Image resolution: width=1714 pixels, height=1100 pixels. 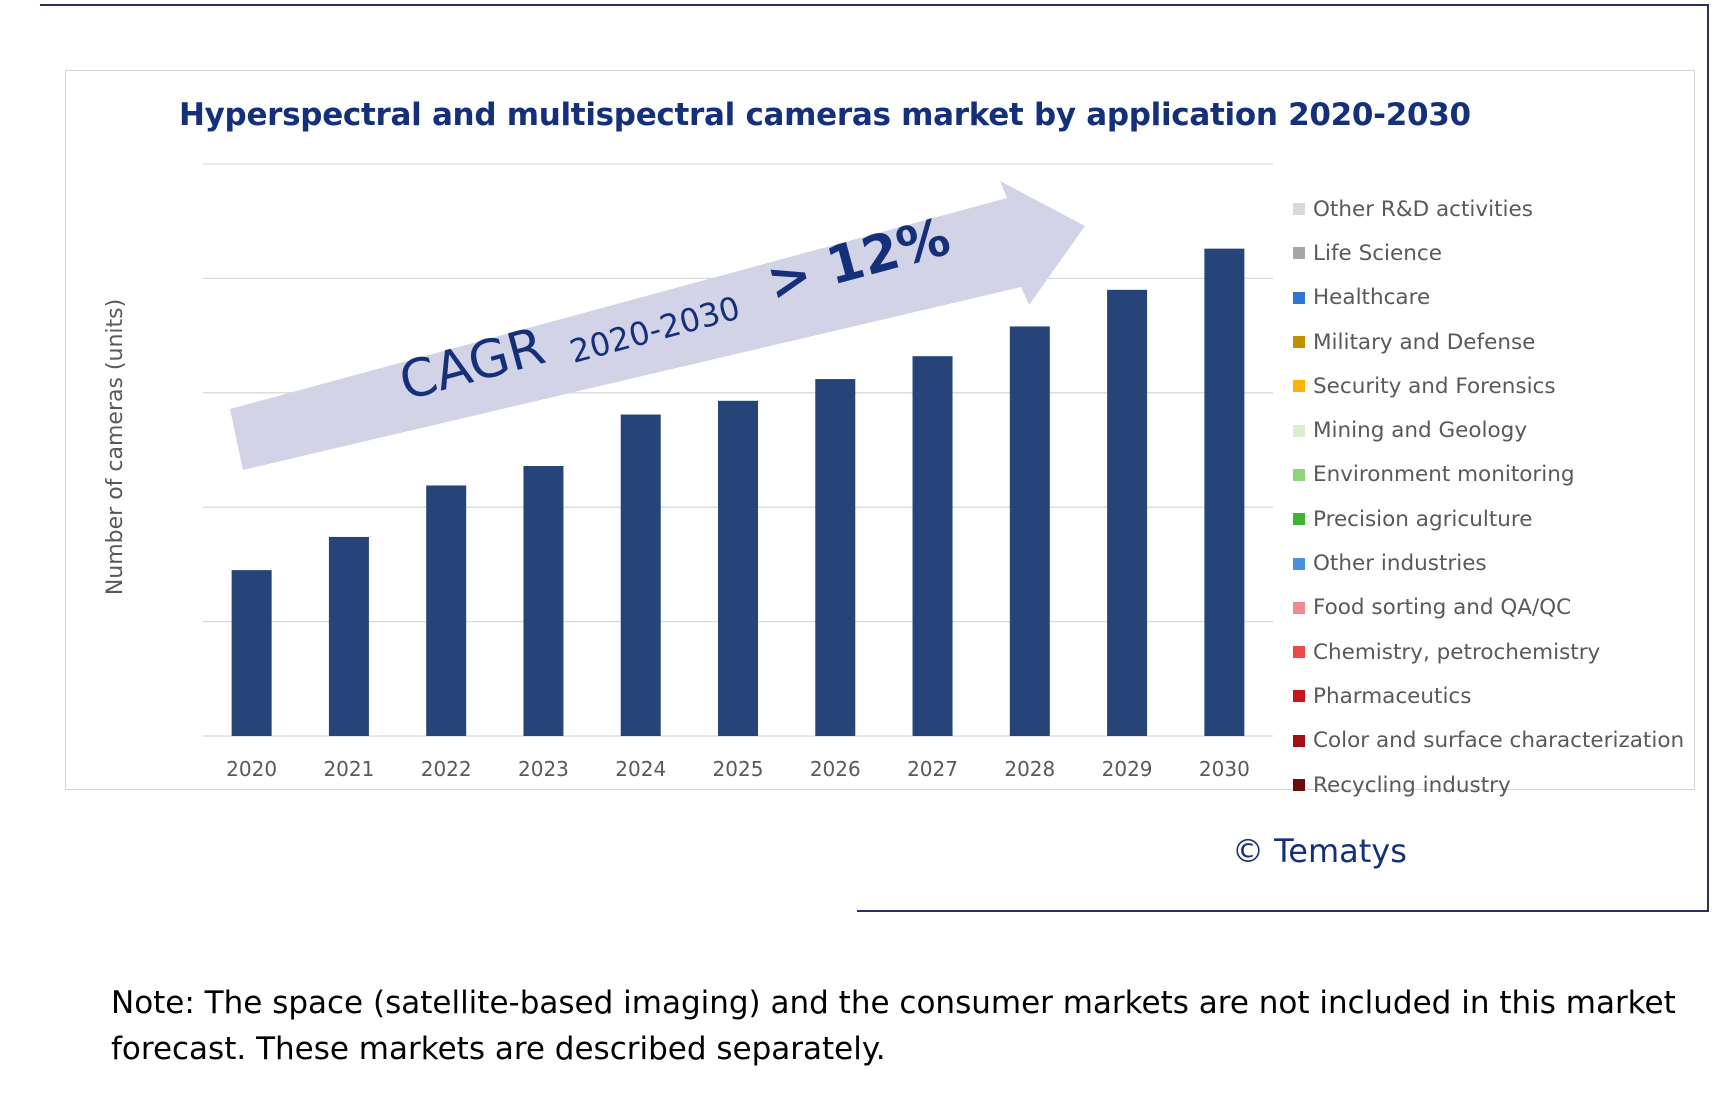 I want to click on x-tick-label: 2030, so click(x=1224, y=769).